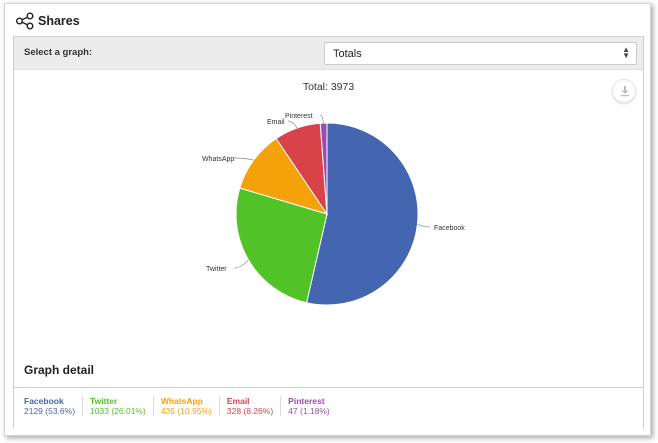 The height and width of the screenshot is (443, 658). I want to click on legend-item-pinterest: Pinterest 47 (1.18%), so click(308, 406).